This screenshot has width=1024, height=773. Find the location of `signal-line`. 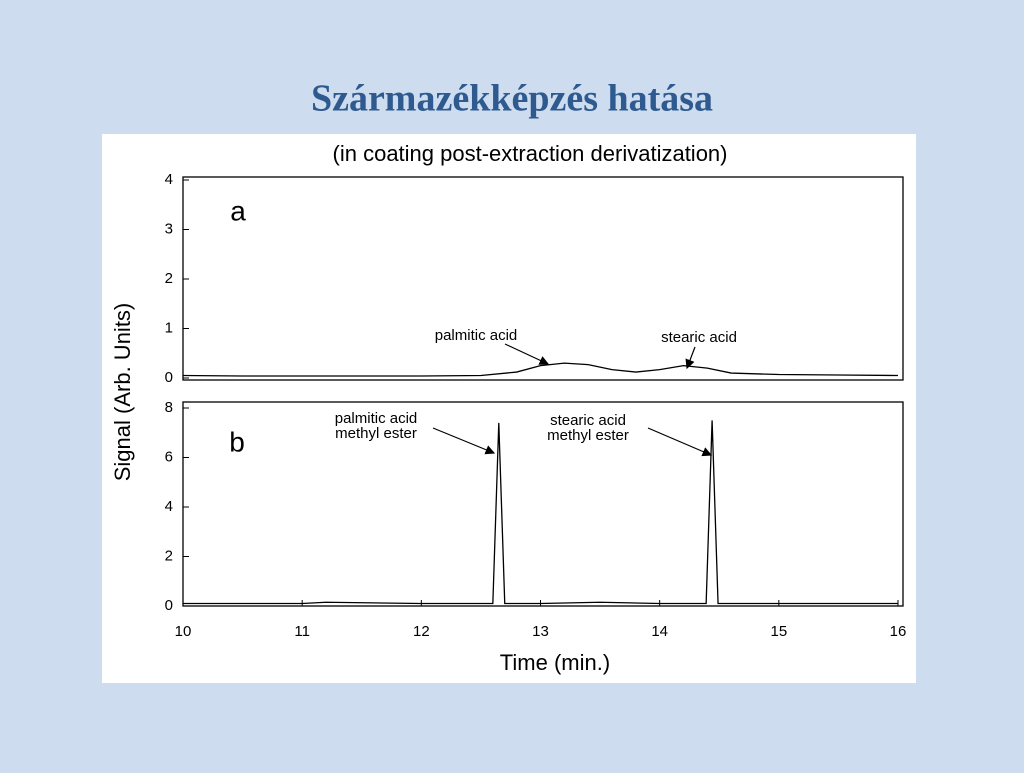

signal-line is located at coordinates (540, 369).